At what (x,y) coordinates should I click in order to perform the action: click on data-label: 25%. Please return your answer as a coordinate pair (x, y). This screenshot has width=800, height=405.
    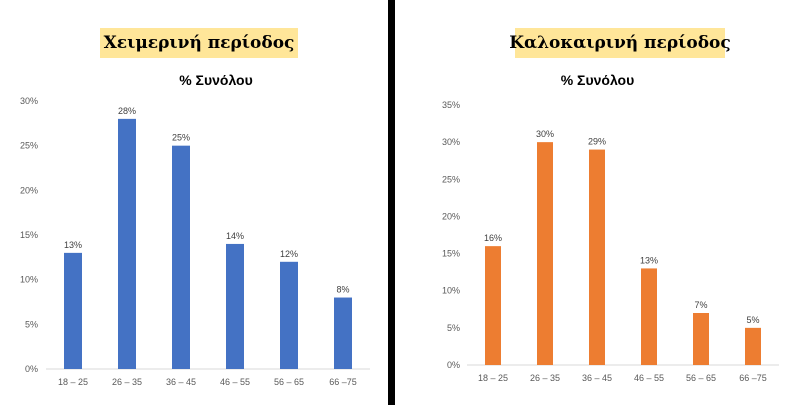
    Looking at the image, I should click on (181, 138).